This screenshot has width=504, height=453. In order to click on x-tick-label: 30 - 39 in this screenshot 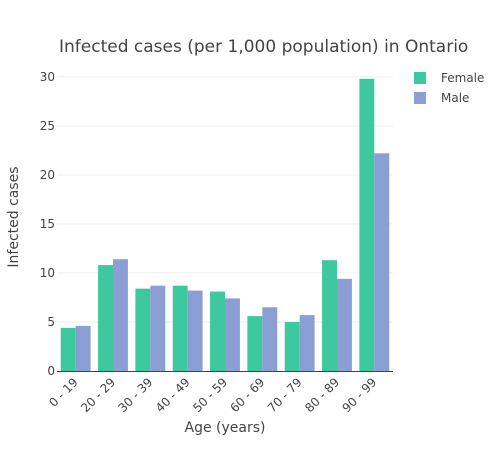, I will do `click(136, 395)`.